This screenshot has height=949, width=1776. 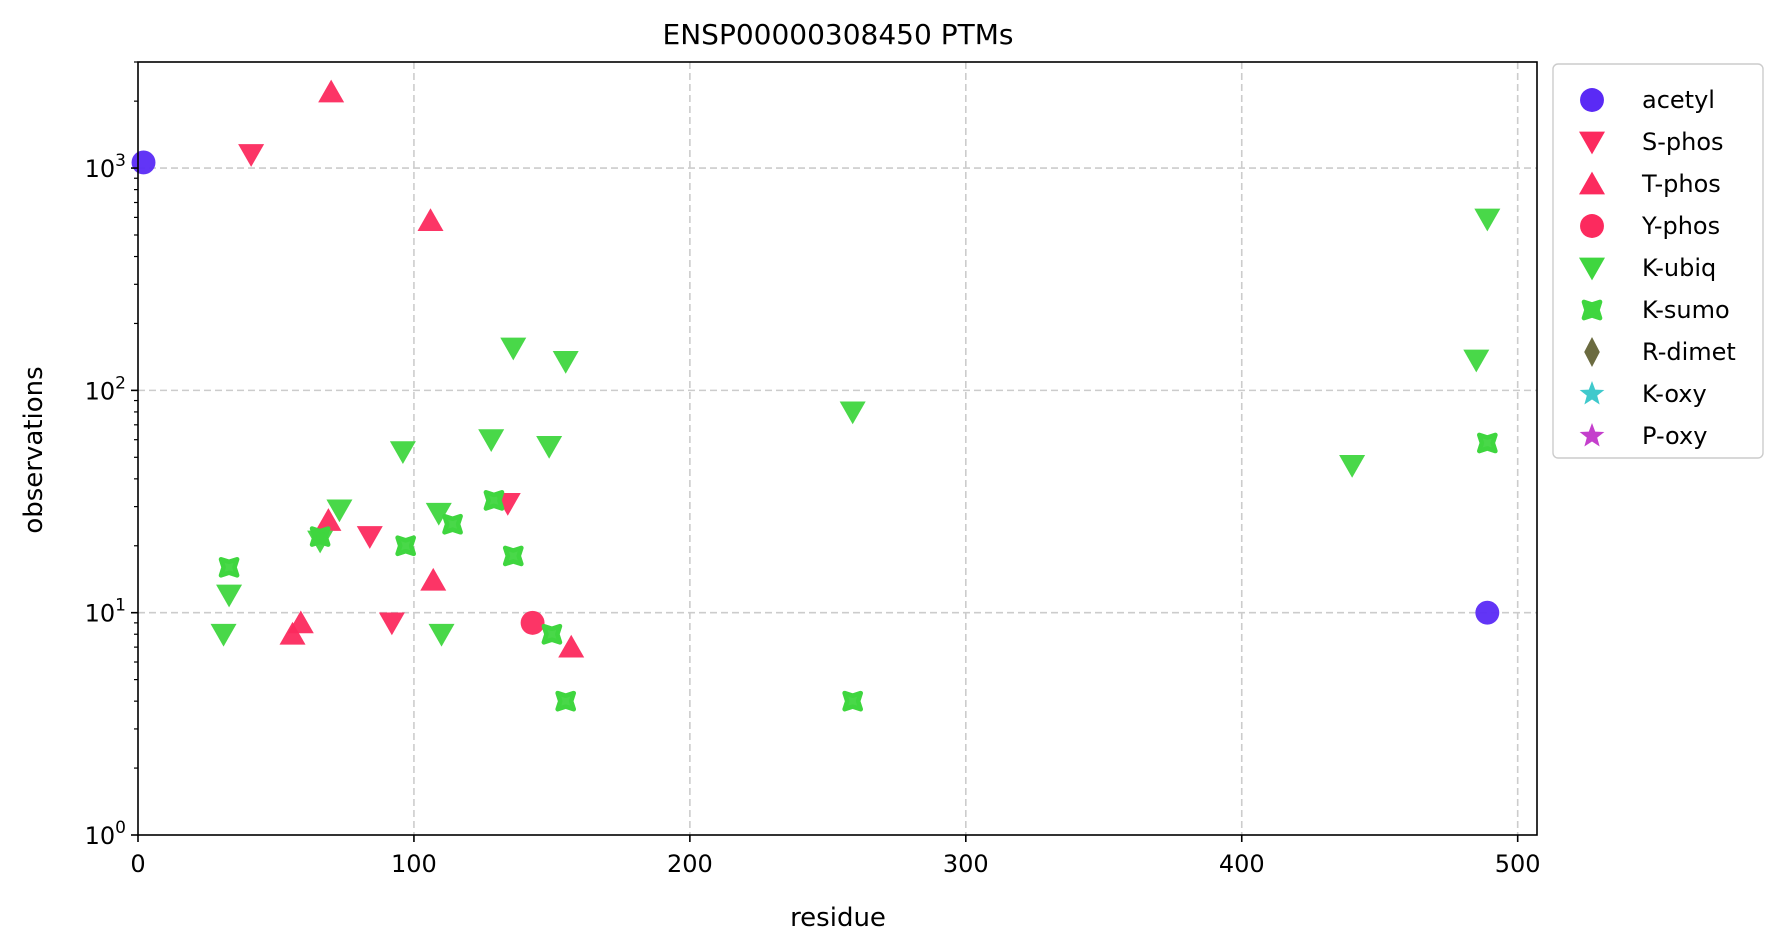 What do you see at coordinates (838, 34) in the screenshot?
I see `chart-title: ENSP00000308450 PTMs` at bounding box center [838, 34].